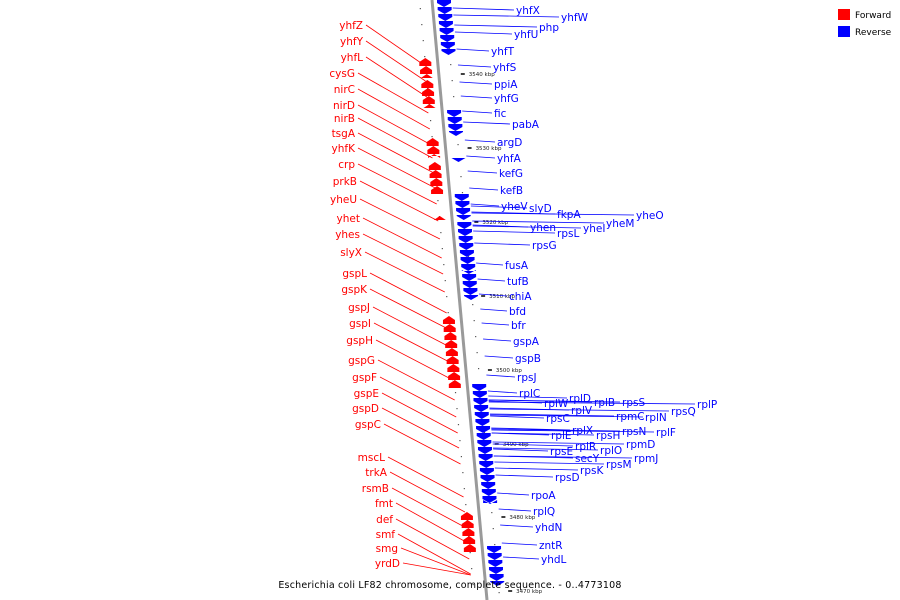  I want to click on forward-gene-label: yhes, so click(347, 235).